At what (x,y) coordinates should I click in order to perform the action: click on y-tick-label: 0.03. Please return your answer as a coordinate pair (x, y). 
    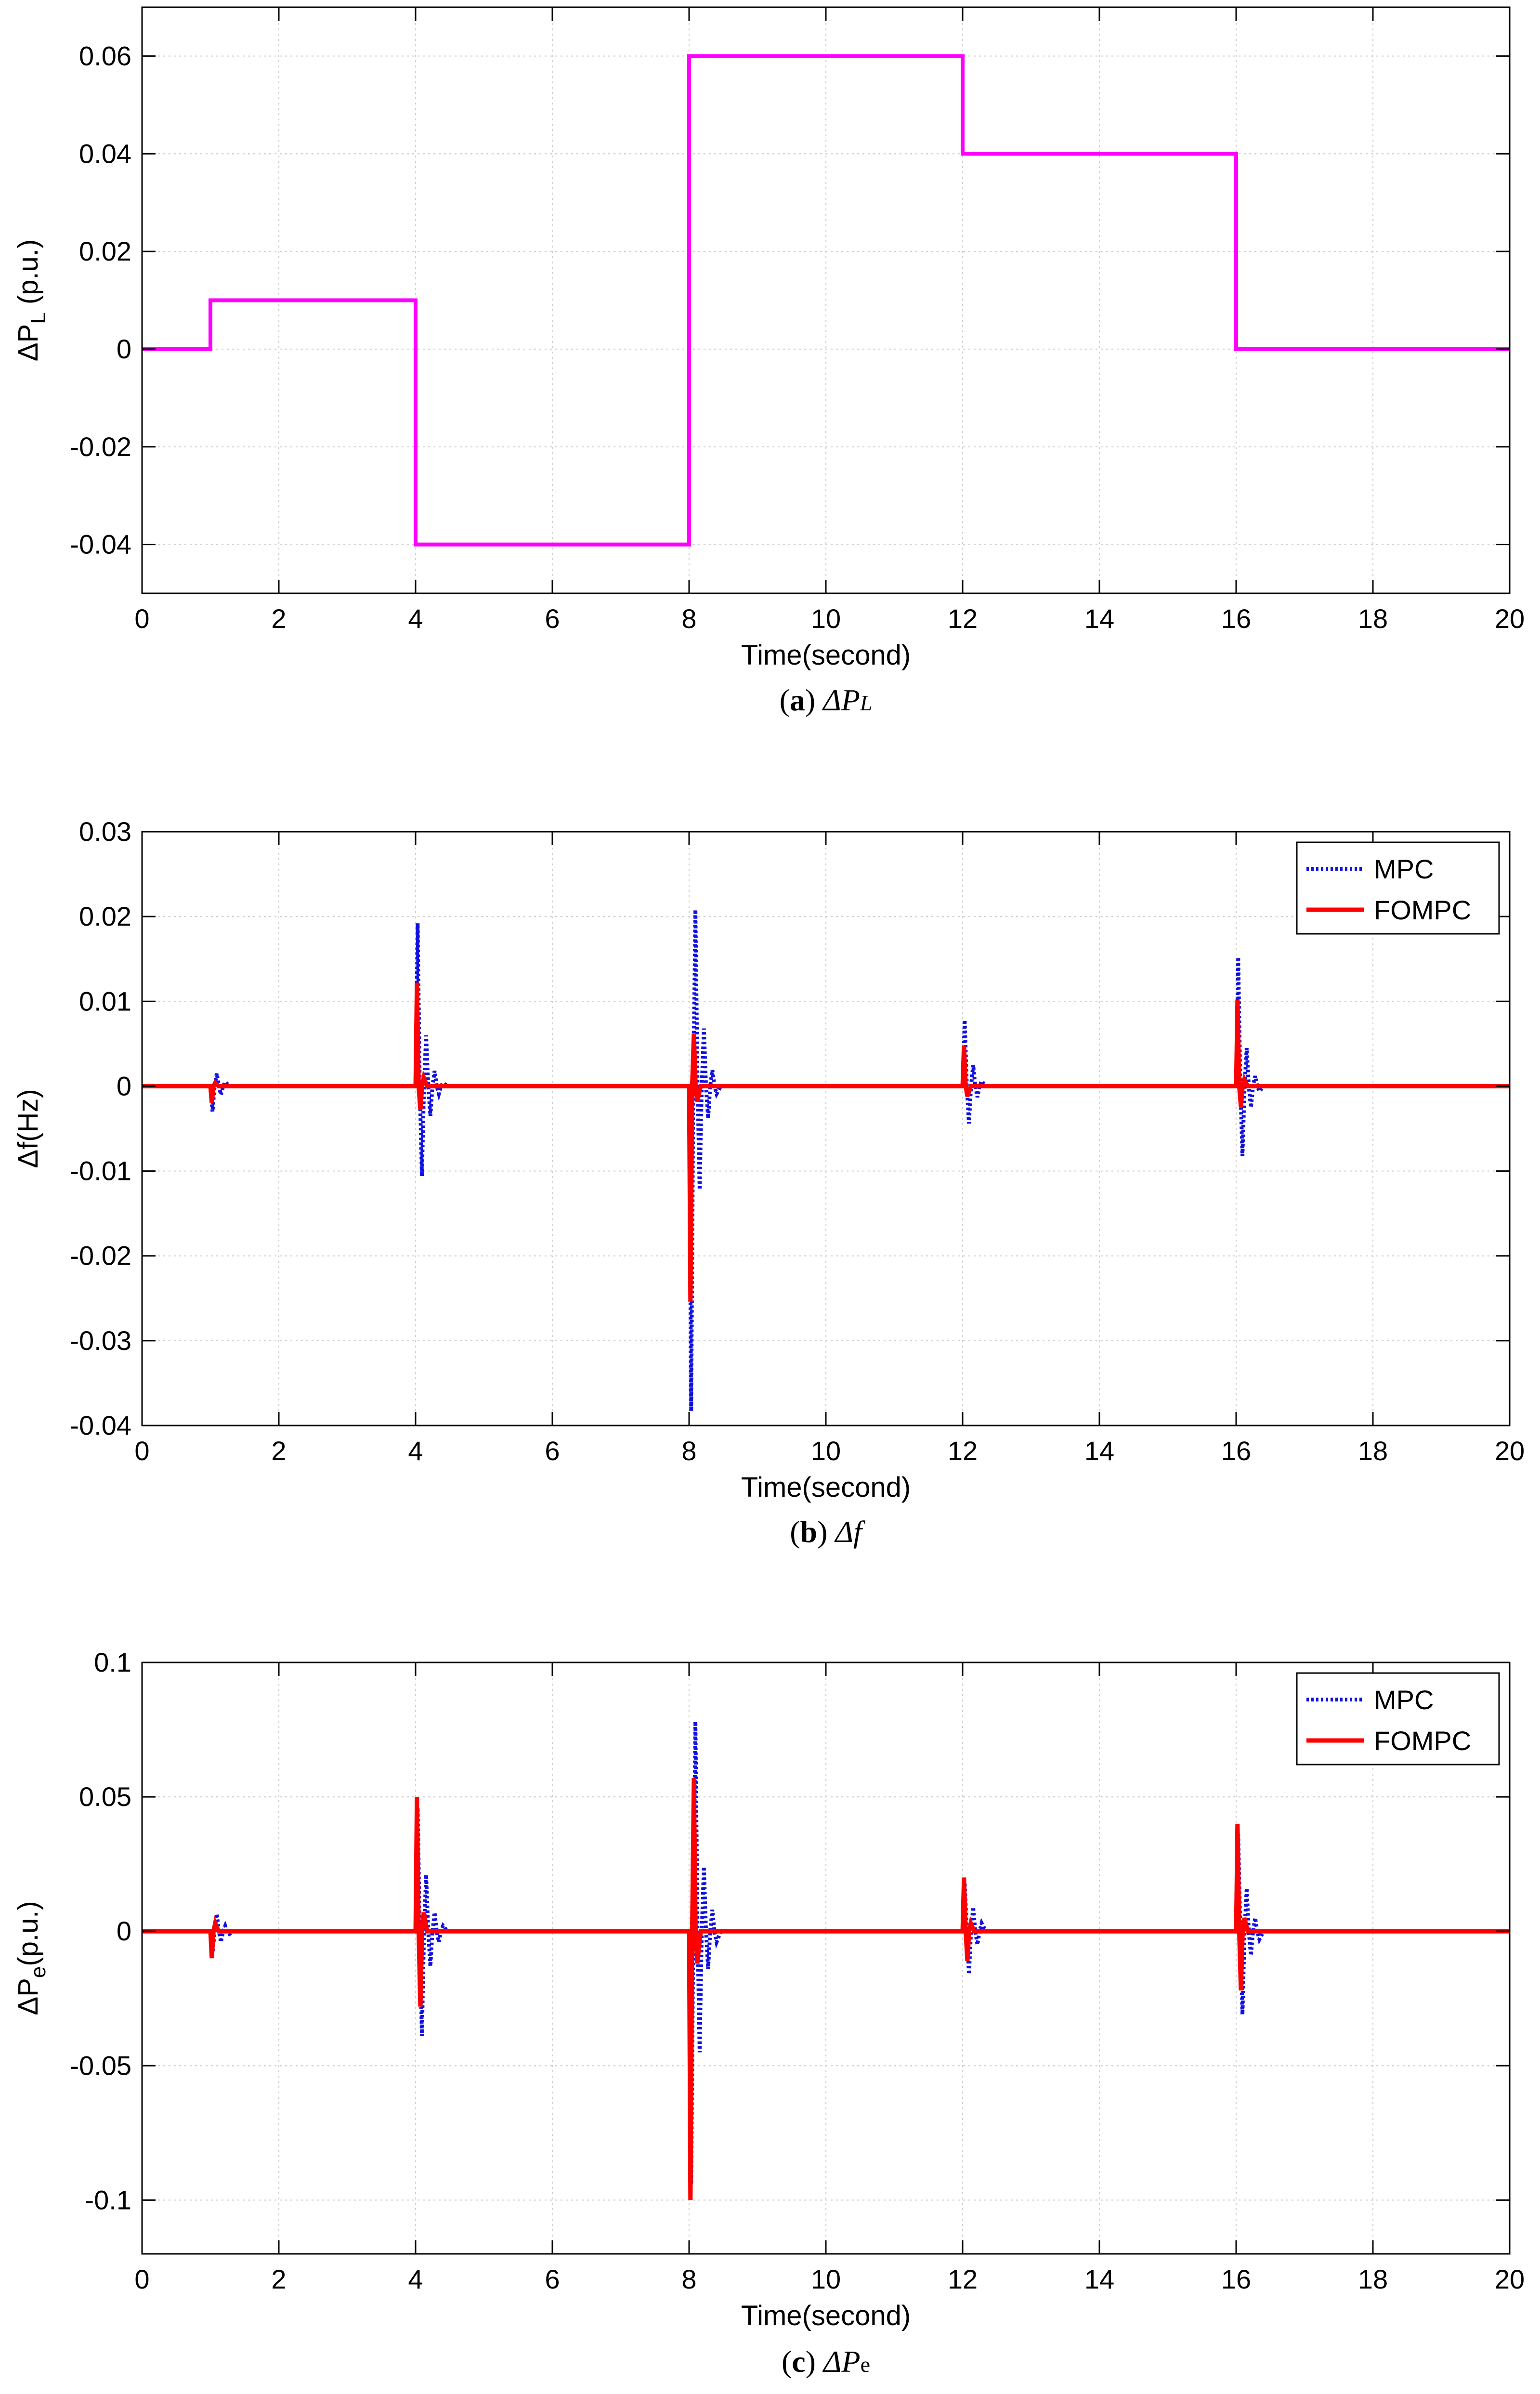
    Looking at the image, I should click on (105, 831).